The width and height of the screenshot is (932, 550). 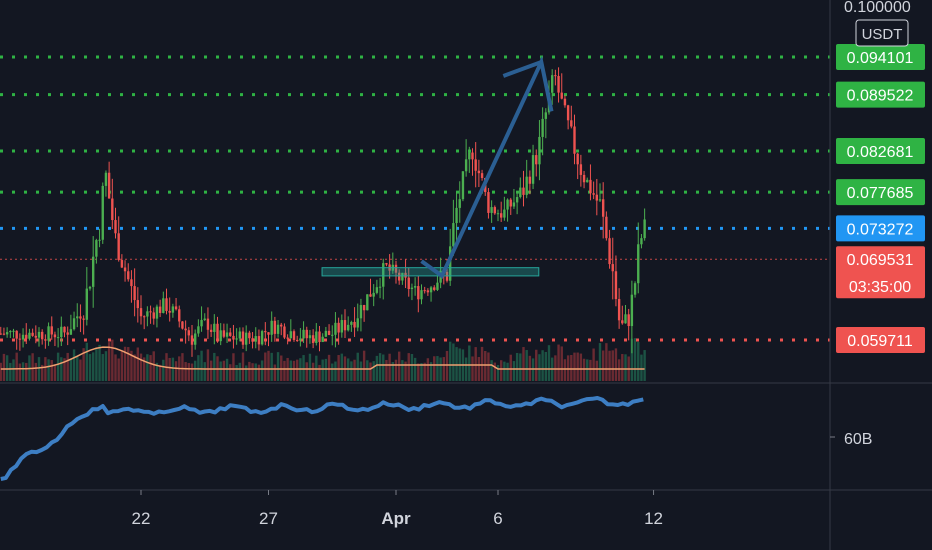 I want to click on price-label: 0.089522, so click(x=880, y=96).